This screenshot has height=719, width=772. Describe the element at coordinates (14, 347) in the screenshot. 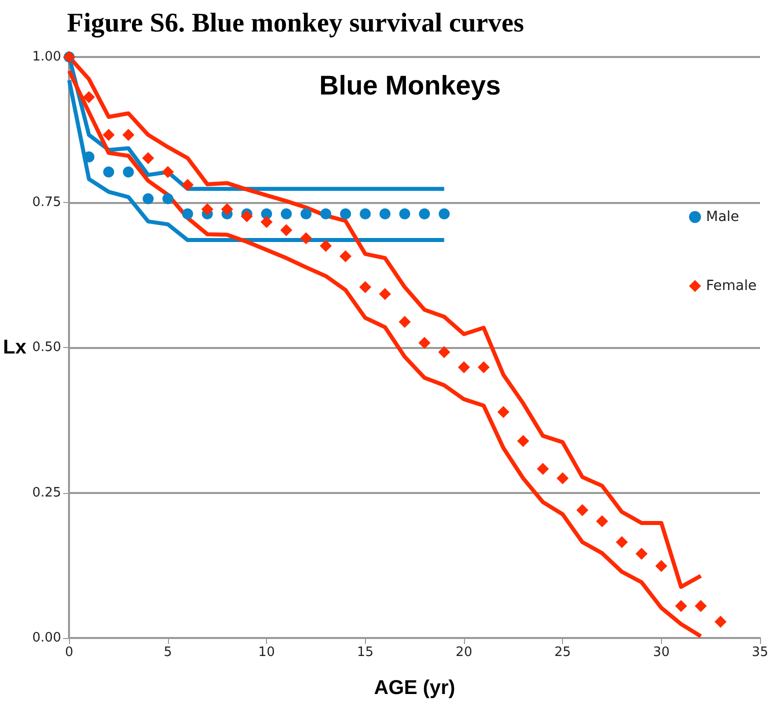

I see `y-axis-title: Lx` at that location.